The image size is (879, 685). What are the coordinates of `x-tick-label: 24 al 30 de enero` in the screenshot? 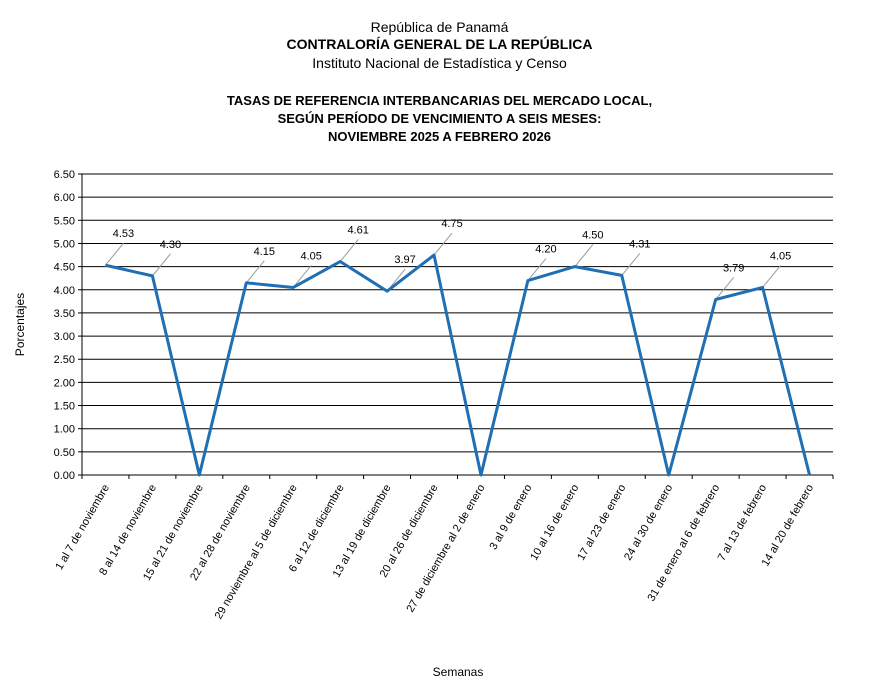 It's located at (648, 523).